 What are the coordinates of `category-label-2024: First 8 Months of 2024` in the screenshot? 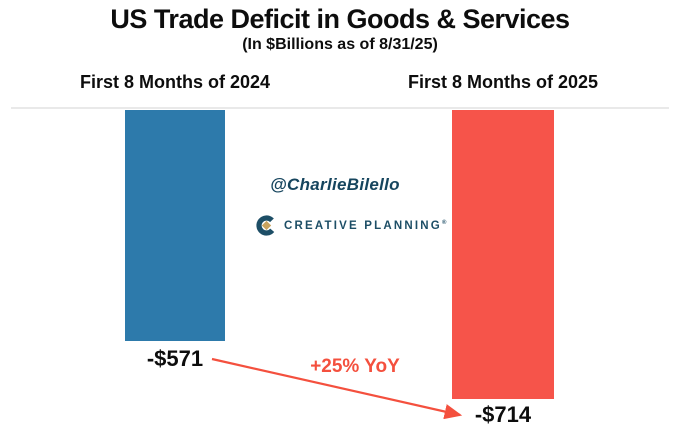 It's located at (175, 82).